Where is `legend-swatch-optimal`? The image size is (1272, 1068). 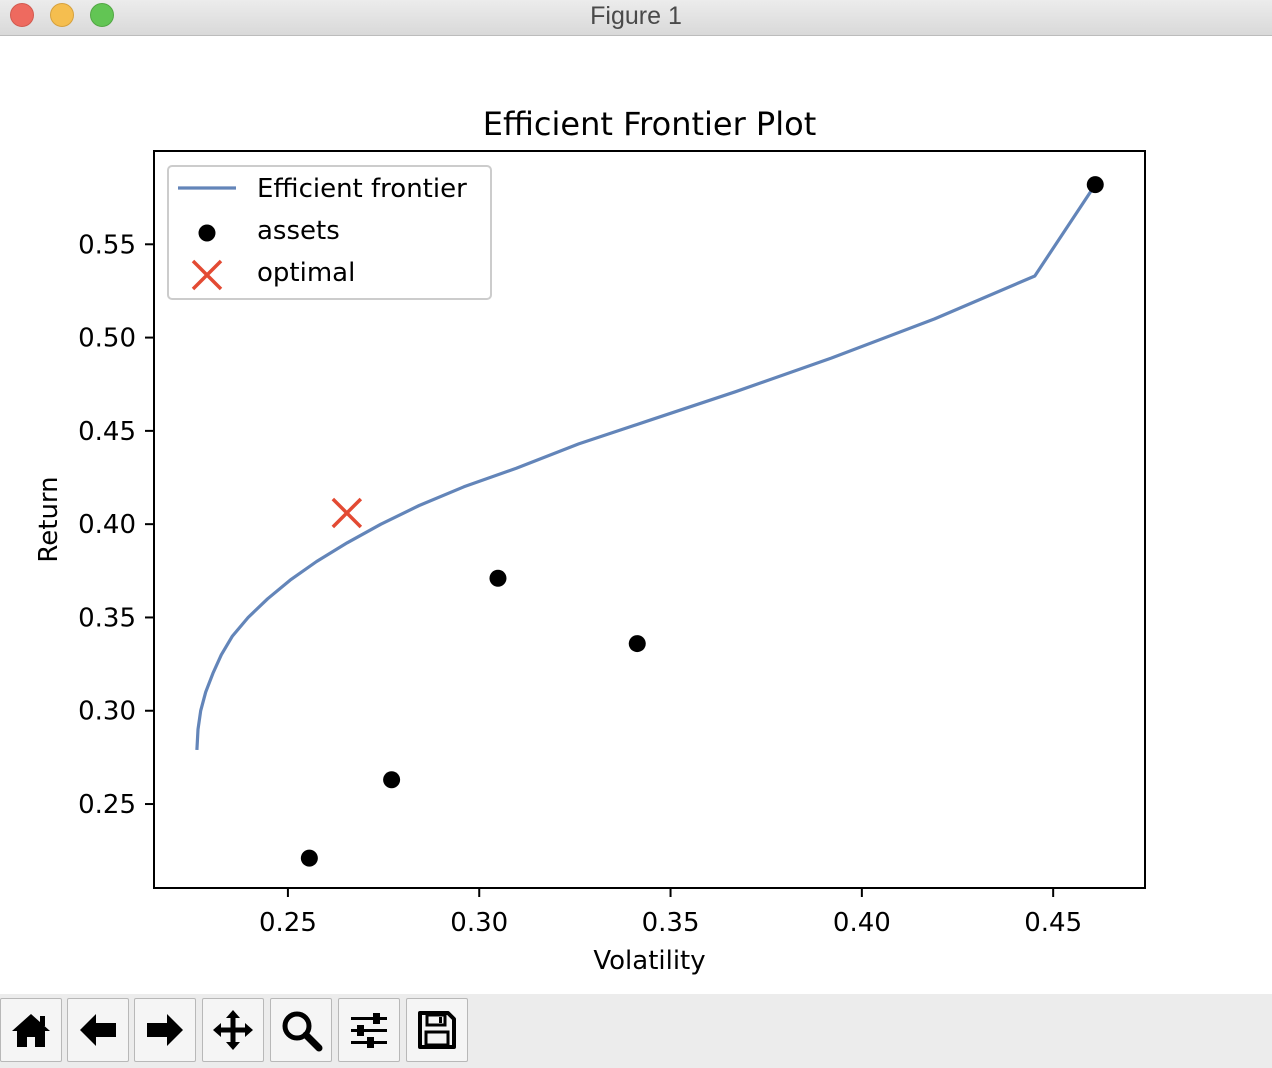 legend-swatch-optimal is located at coordinates (207, 275).